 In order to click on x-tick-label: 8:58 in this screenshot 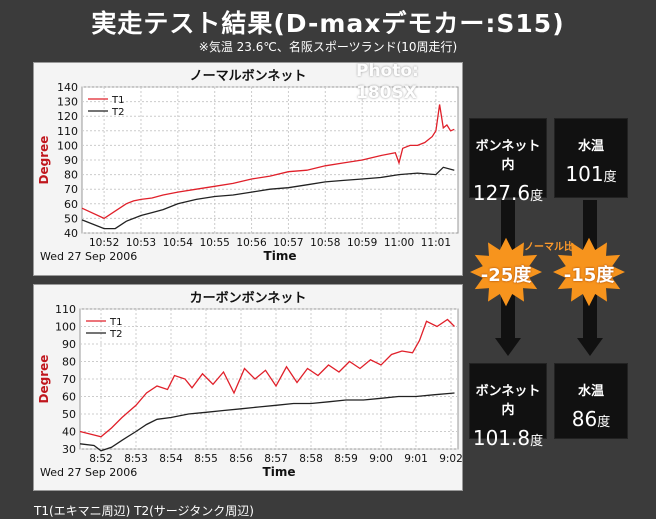, I will do `click(311, 459)`.